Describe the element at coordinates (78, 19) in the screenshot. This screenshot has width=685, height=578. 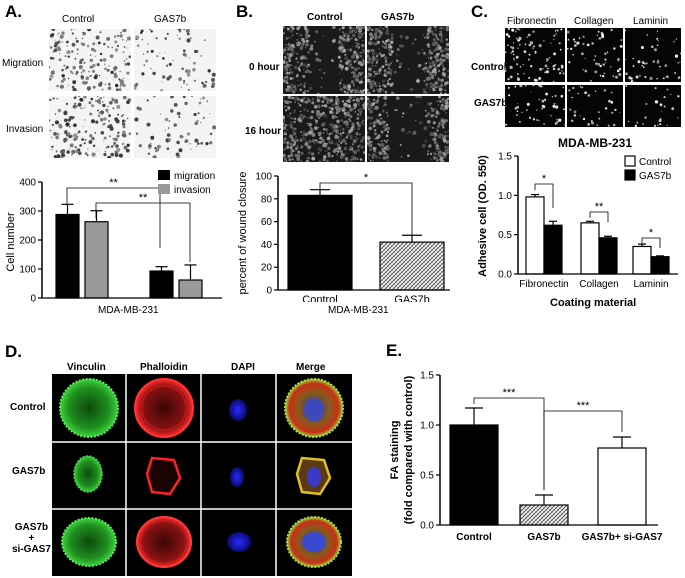
I see `panel-a-col-control: Control` at that location.